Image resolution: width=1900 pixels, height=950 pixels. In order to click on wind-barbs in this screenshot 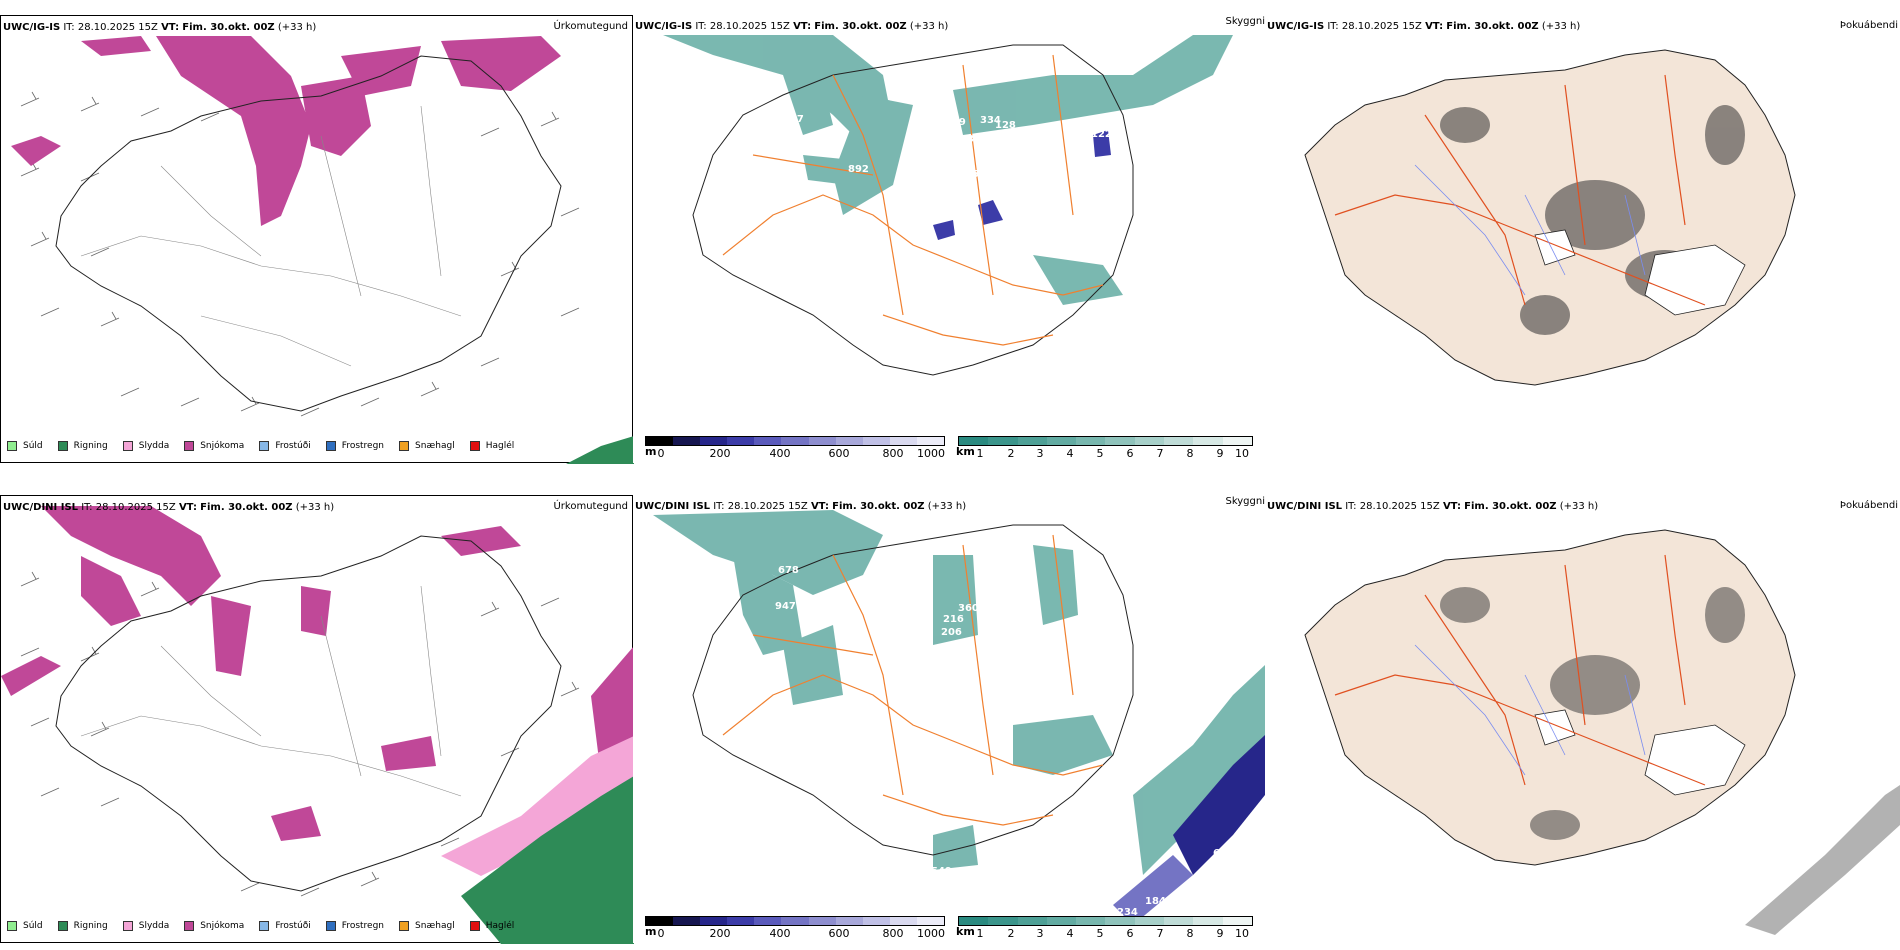, I will do `click(300, 254)`.